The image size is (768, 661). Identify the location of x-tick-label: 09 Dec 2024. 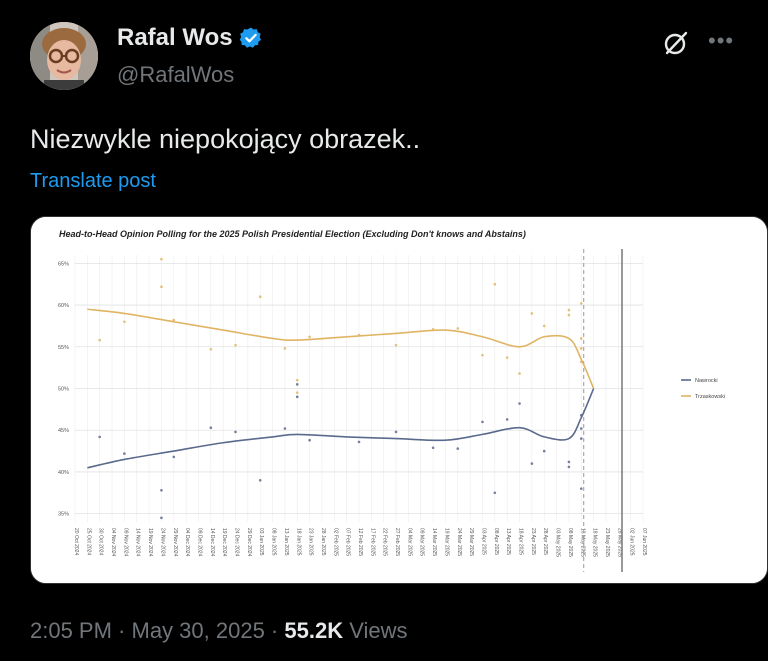
(199, 542).